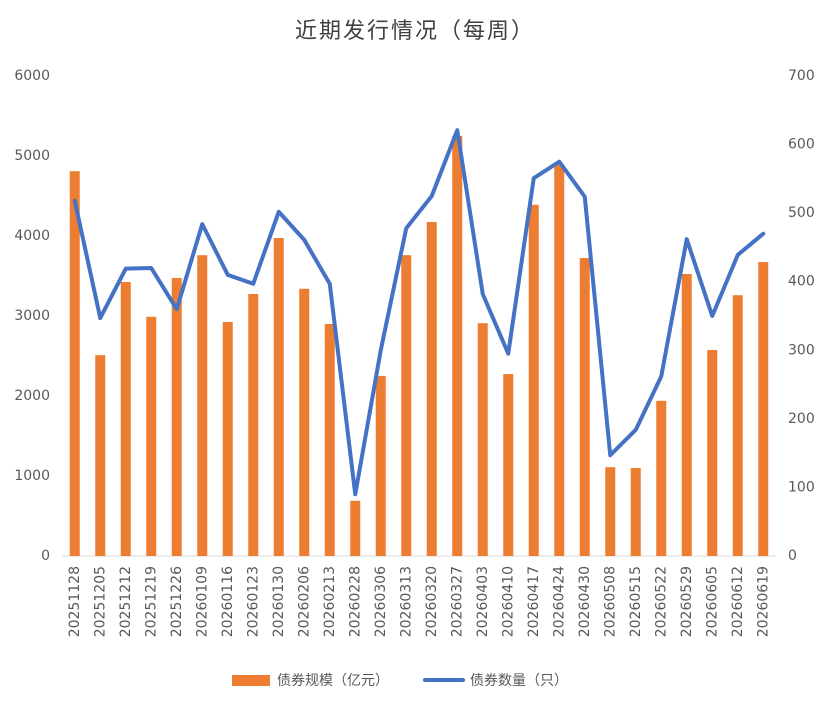 The image size is (830, 709). I want to click on x-tick-label: 20260515, so click(636, 601).